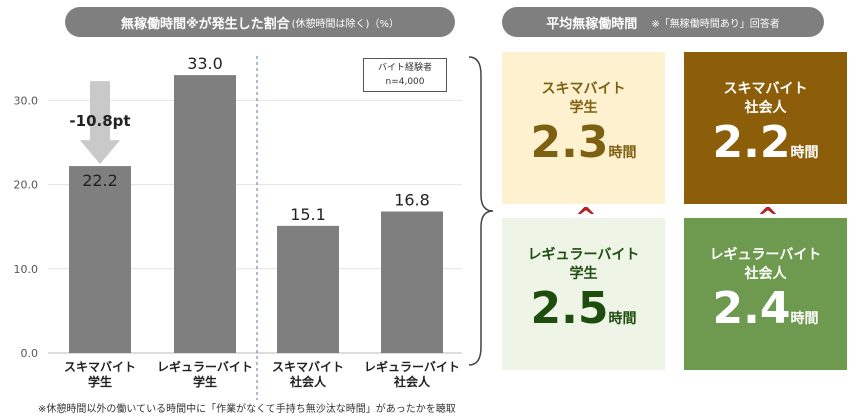 This screenshot has width=865, height=420. Describe the element at coordinates (405, 75) in the screenshot. I see `sample-note: バイト経験者 n=4,000` at that location.